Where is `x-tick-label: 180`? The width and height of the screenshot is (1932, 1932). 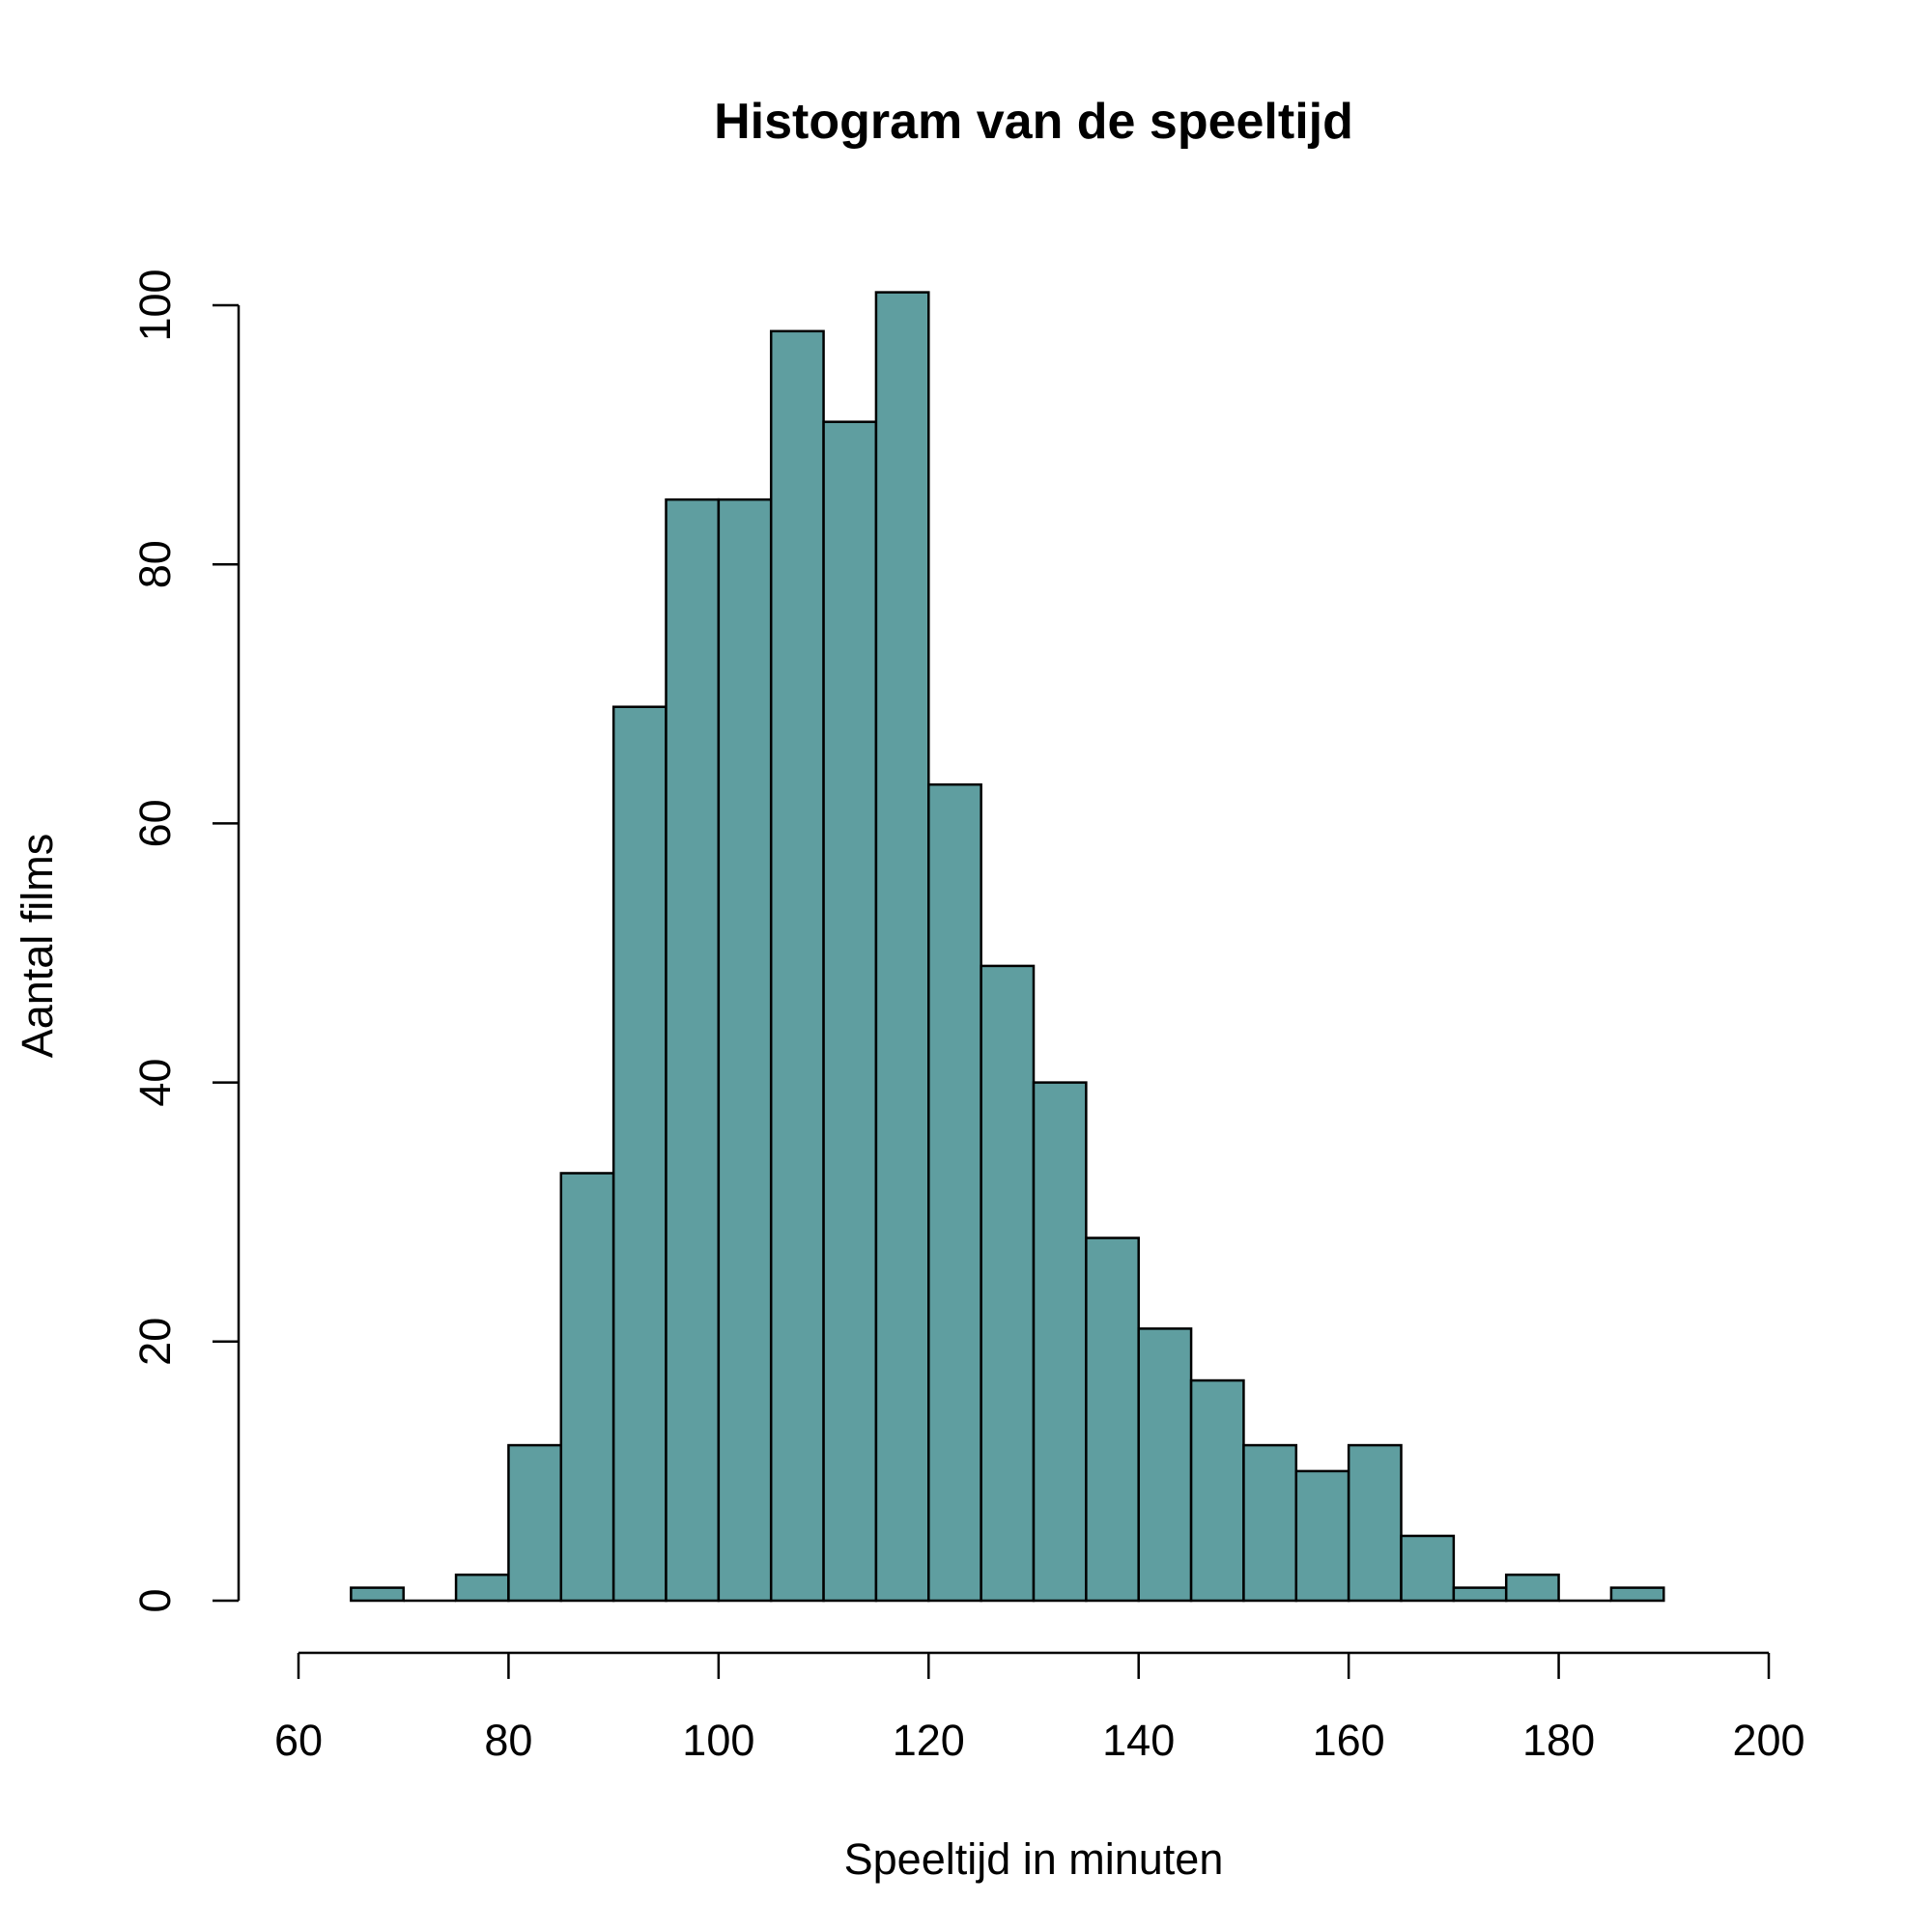
x-tick-label: 180 is located at coordinates (1558, 1740).